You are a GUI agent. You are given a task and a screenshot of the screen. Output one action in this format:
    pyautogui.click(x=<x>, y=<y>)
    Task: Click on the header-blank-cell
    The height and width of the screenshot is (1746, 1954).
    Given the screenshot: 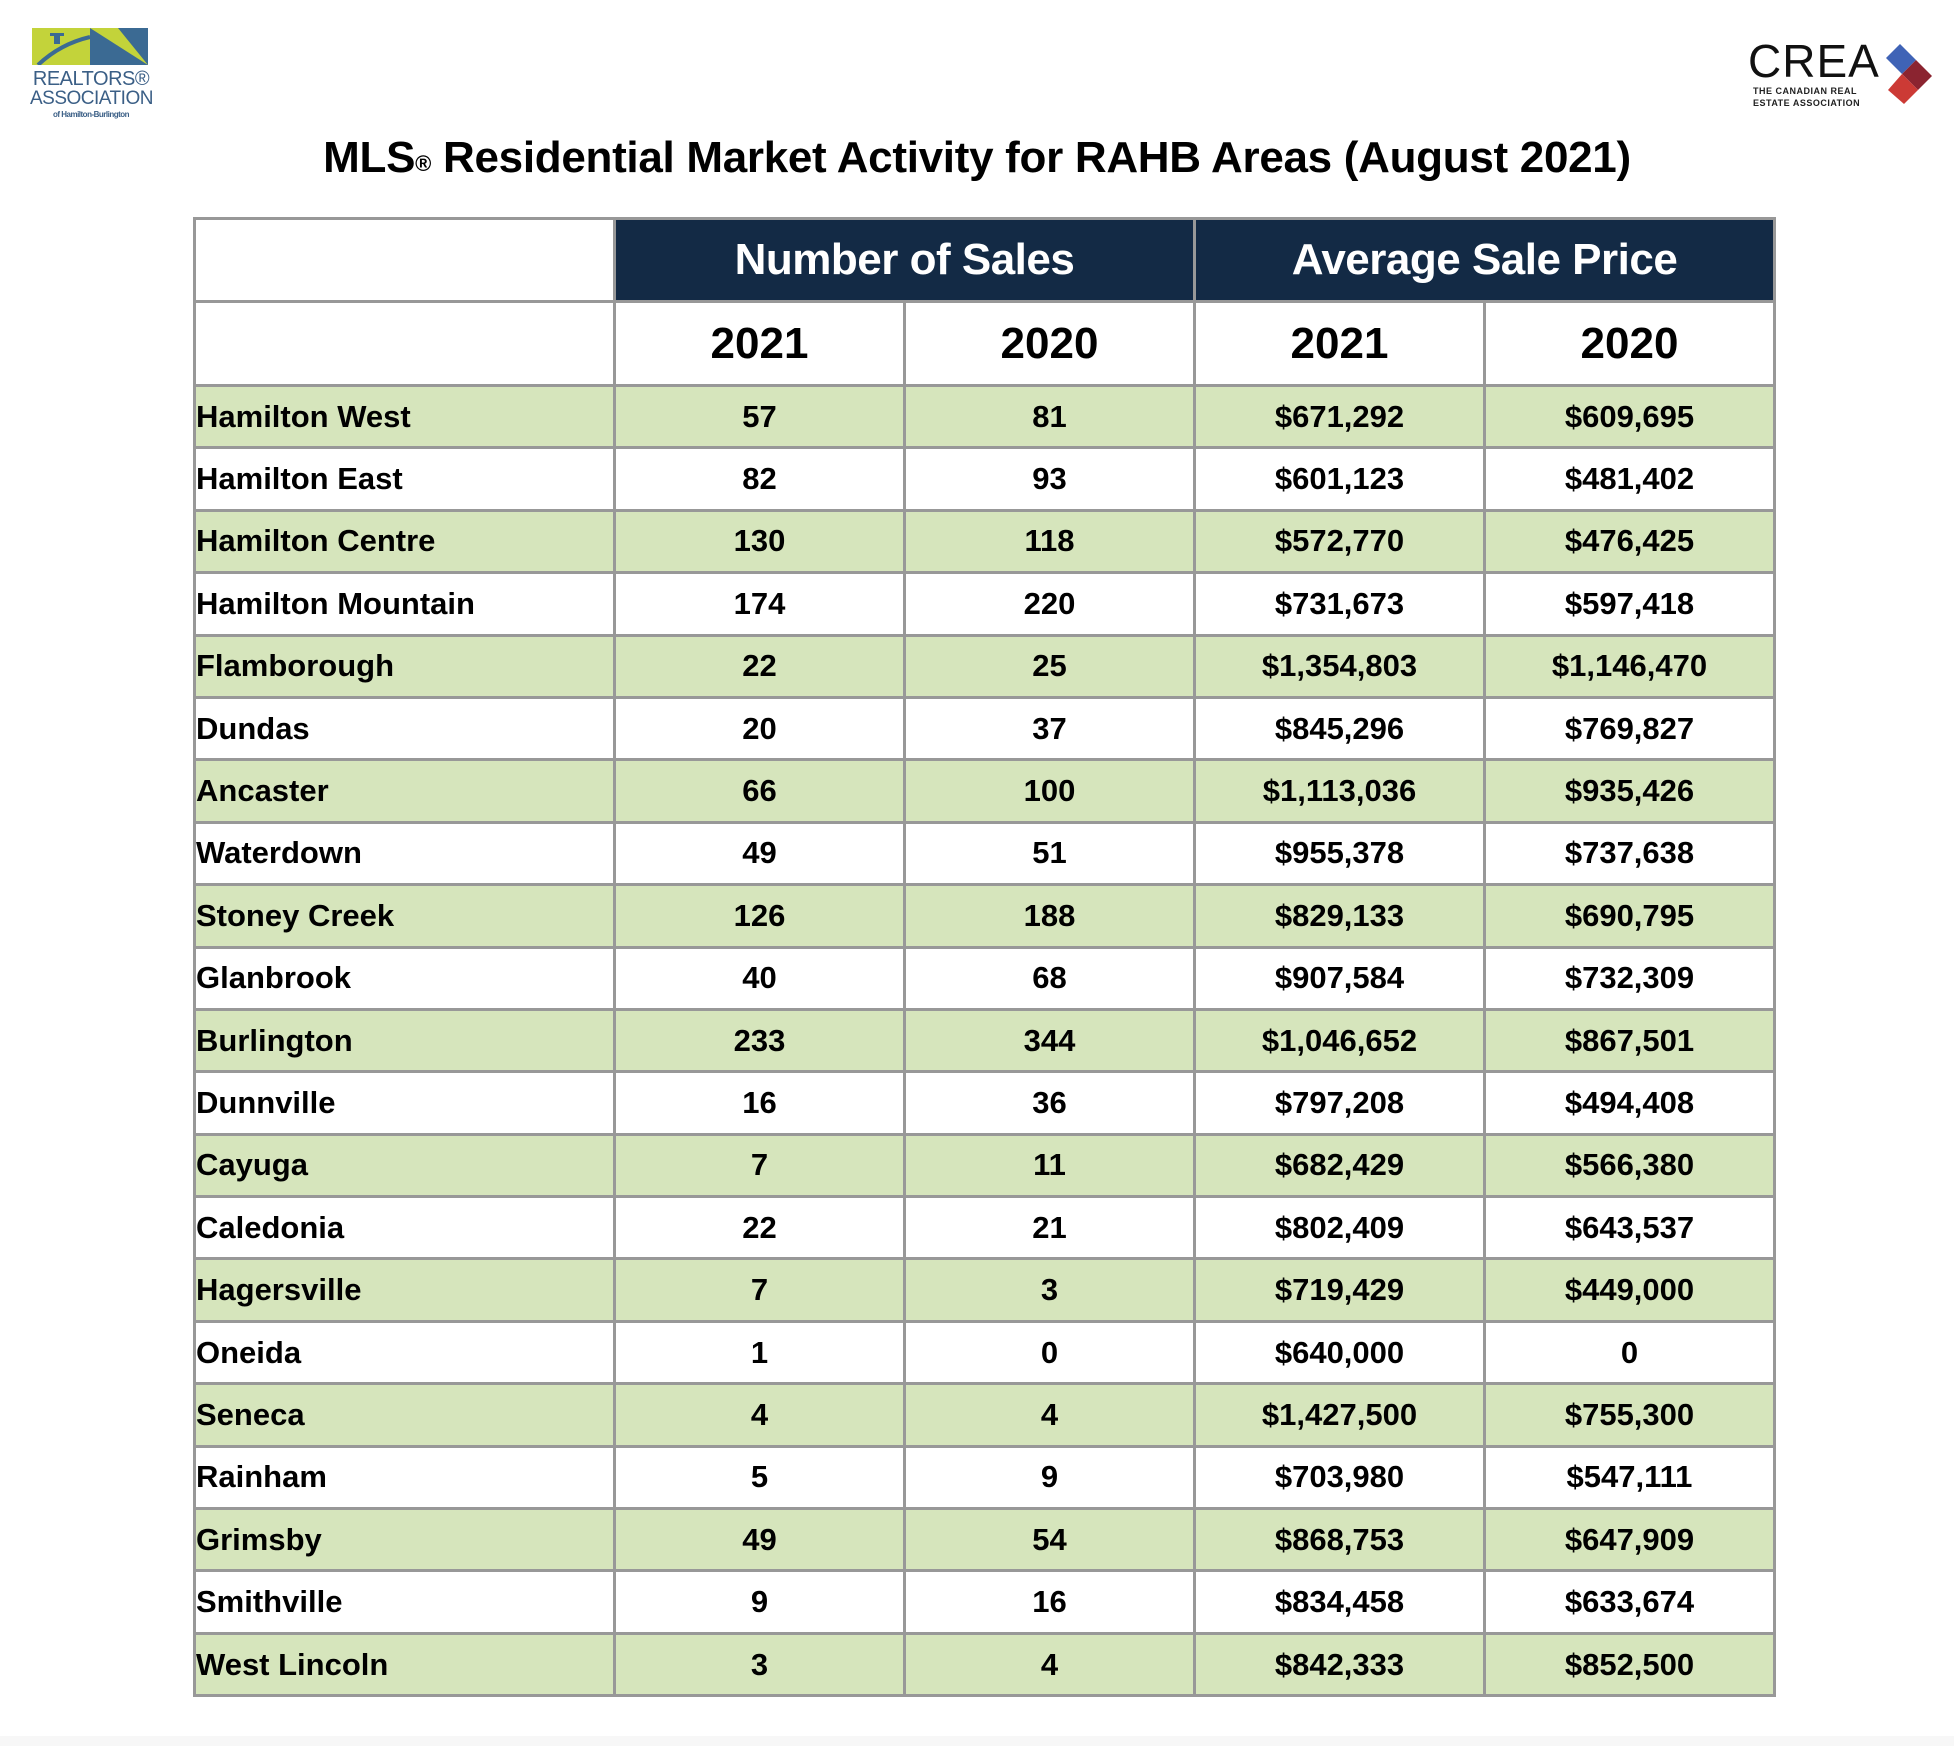 What is the action you would take?
    pyautogui.click(x=404, y=260)
    